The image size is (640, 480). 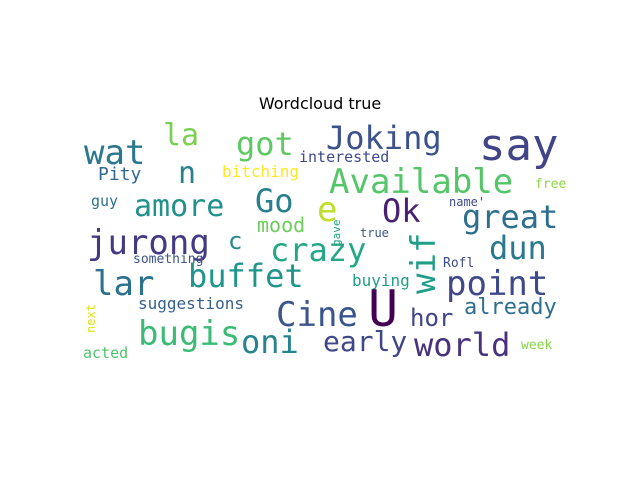 I want to click on word-say: say, so click(x=518, y=145).